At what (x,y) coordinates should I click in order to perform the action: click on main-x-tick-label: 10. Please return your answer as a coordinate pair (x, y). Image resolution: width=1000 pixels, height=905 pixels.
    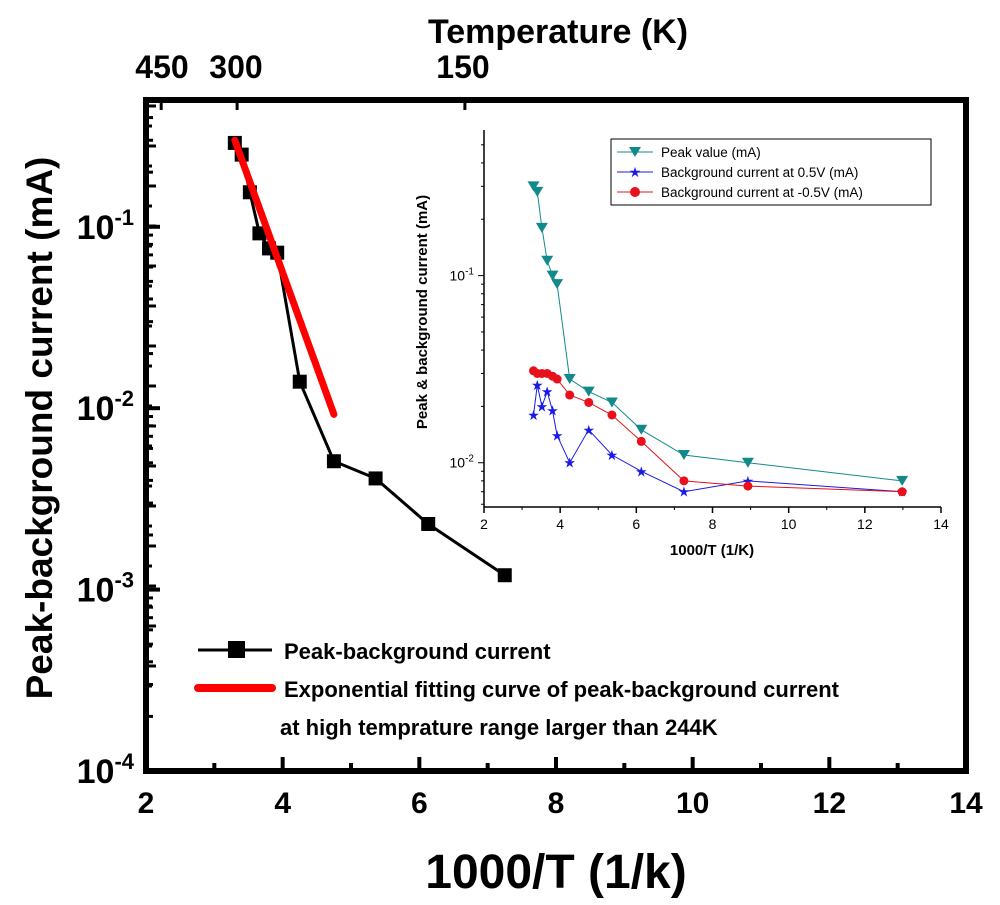
    Looking at the image, I should click on (692, 803).